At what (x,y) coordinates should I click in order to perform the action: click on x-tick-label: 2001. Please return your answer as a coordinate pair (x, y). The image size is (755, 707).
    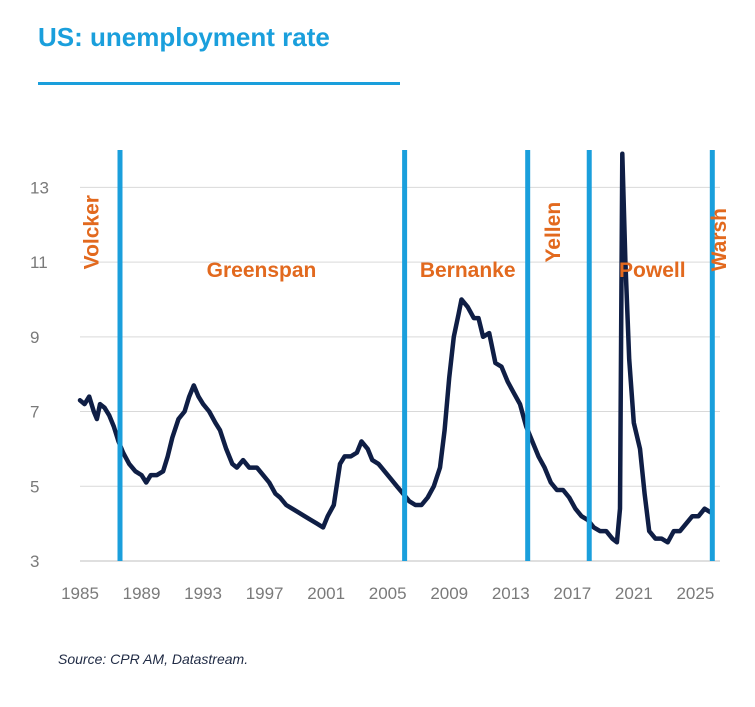
    Looking at the image, I should click on (326, 593).